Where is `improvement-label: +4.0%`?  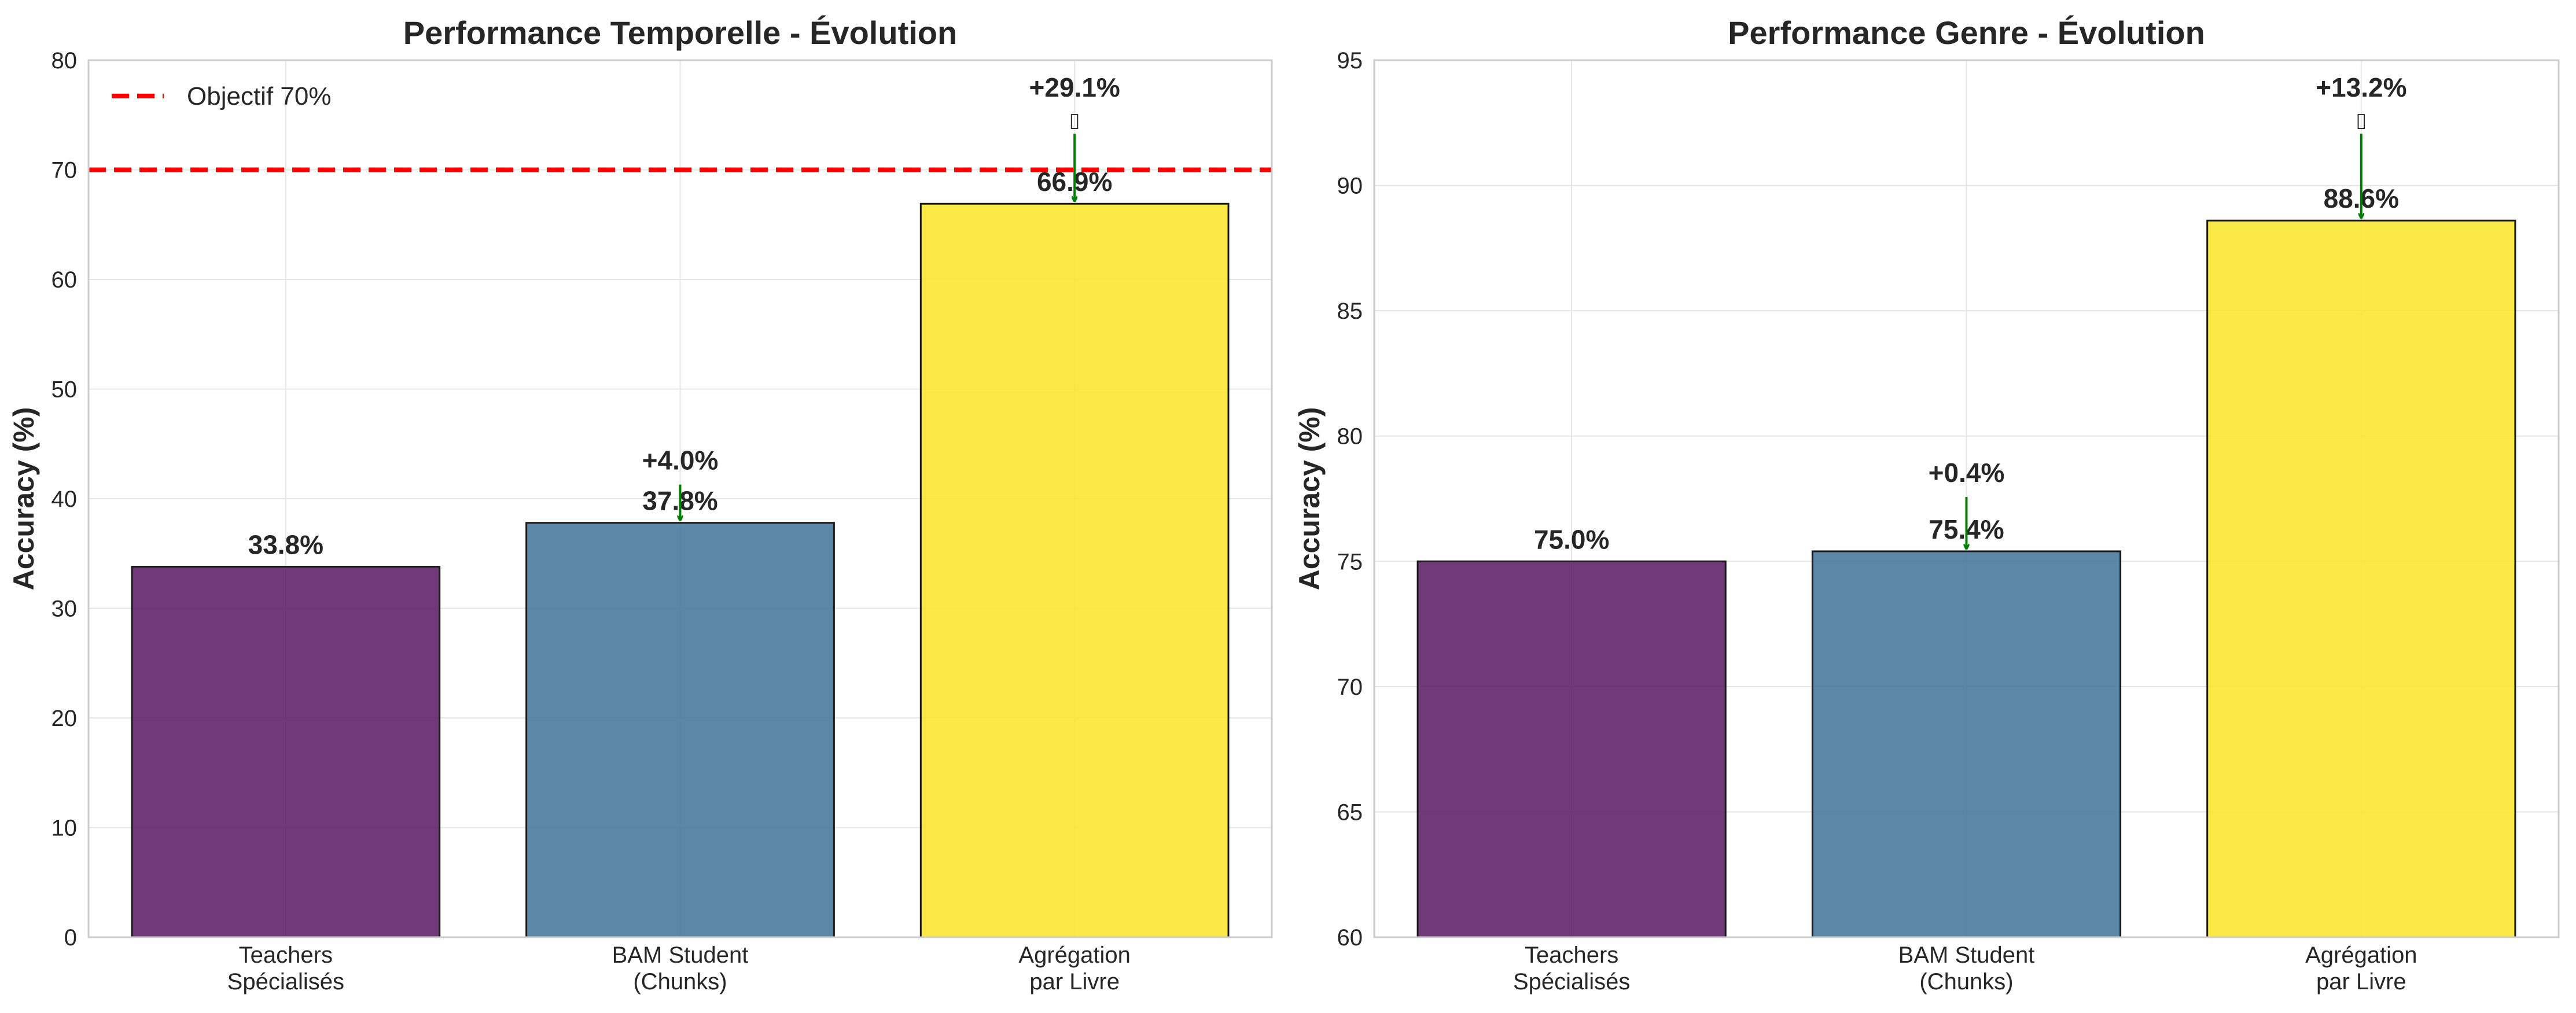 improvement-label: +4.0% is located at coordinates (680, 460).